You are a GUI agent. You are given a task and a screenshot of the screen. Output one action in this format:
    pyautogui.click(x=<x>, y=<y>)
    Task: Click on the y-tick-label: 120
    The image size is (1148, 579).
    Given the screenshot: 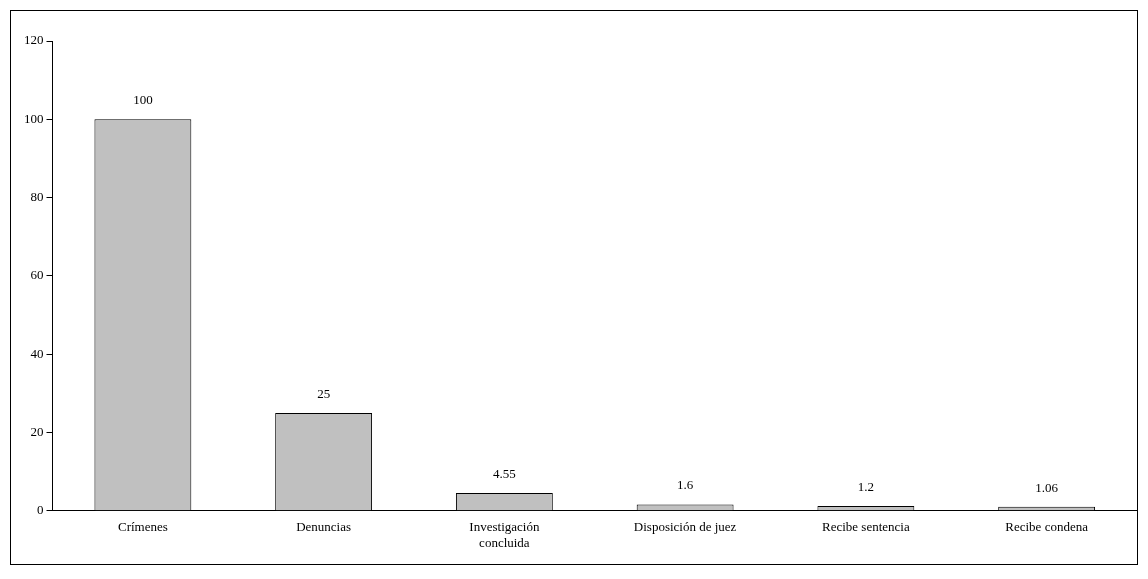 What is the action you would take?
    pyautogui.click(x=34, y=40)
    